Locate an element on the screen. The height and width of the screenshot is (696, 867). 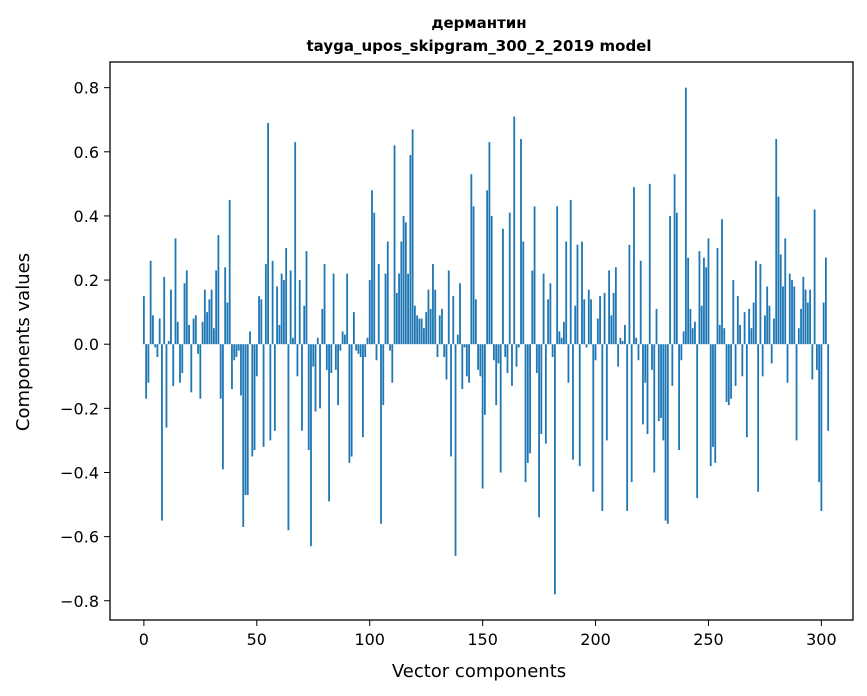
x-tick-label: 250 is located at coordinates (708, 639).